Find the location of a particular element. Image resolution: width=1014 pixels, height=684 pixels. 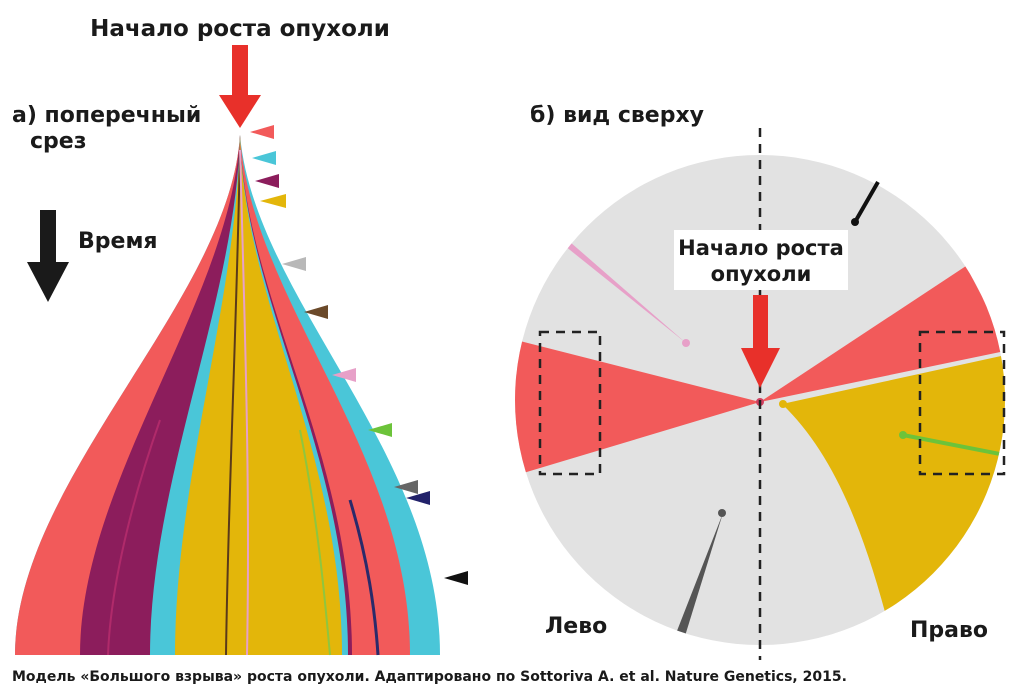

mutation-markers is located at coordinates (359, 355).